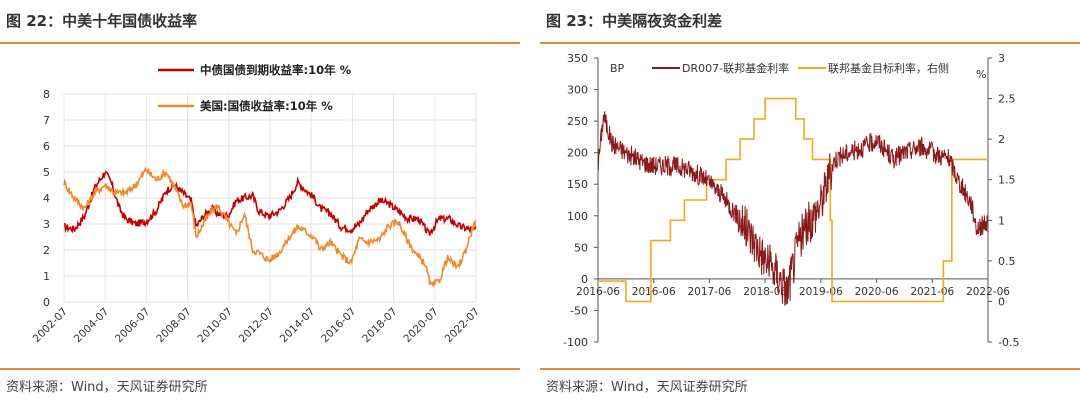 The height and width of the screenshot is (404, 1080). What do you see at coordinates (1001, 58) in the screenshot?
I see `y2-tick-label: 3` at bounding box center [1001, 58].